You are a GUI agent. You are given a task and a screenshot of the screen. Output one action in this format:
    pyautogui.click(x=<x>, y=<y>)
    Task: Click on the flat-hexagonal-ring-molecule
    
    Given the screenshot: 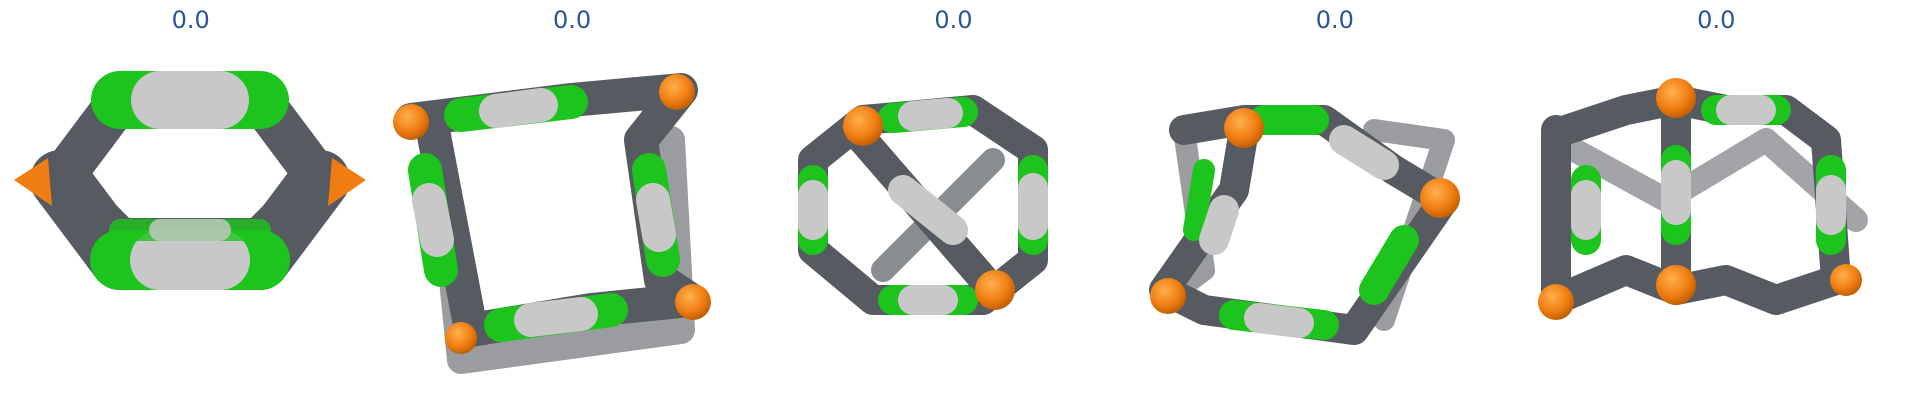 What is the action you would take?
    pyautogui.click(x=190, y=180)
    